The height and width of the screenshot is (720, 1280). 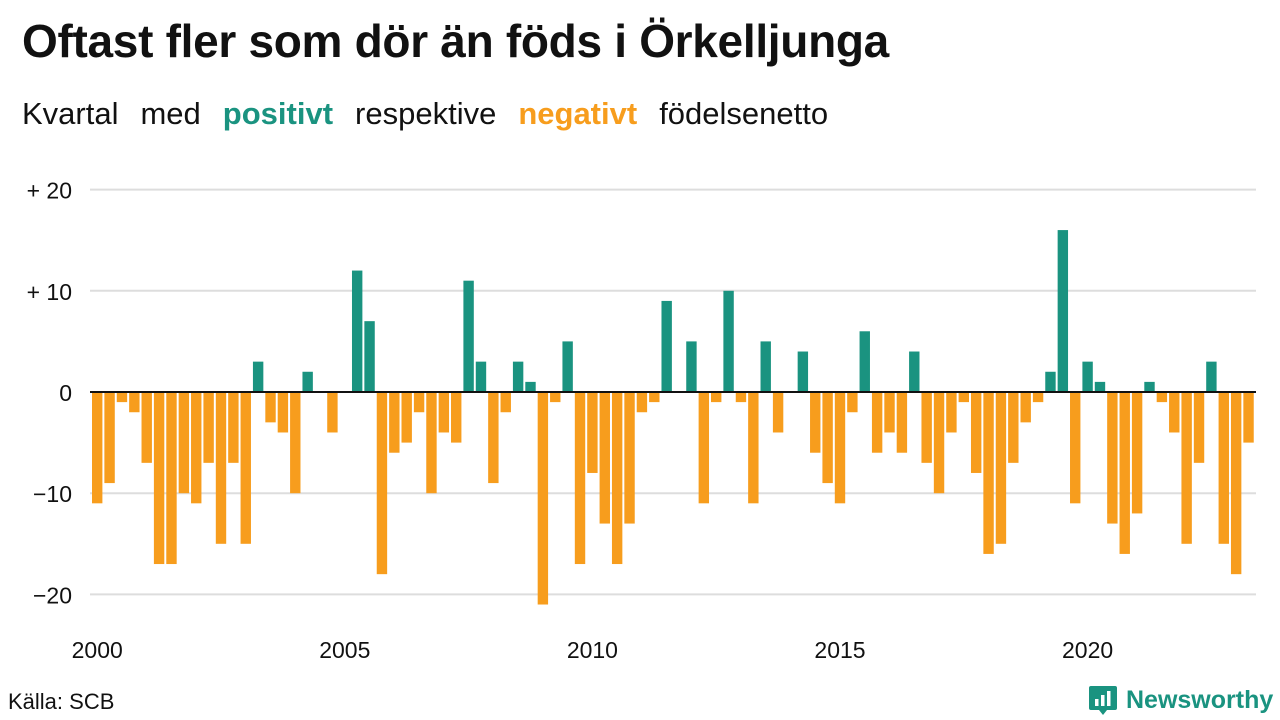 I want to click on x-tick-label: 2015, so click(x=839, y=650).